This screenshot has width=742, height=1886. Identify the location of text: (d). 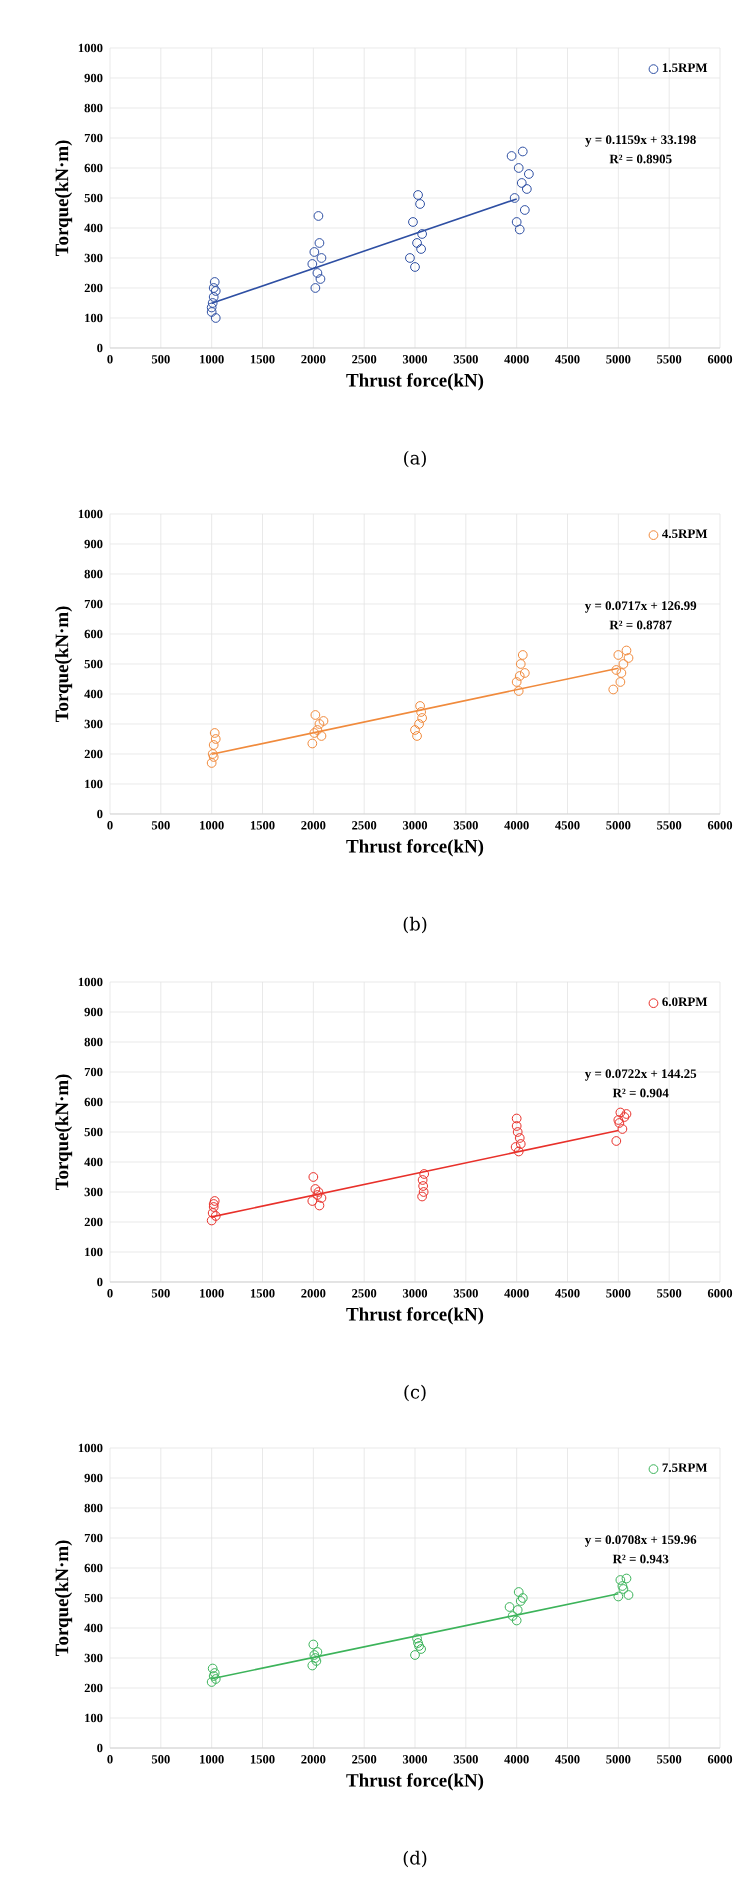
(415, 1859).